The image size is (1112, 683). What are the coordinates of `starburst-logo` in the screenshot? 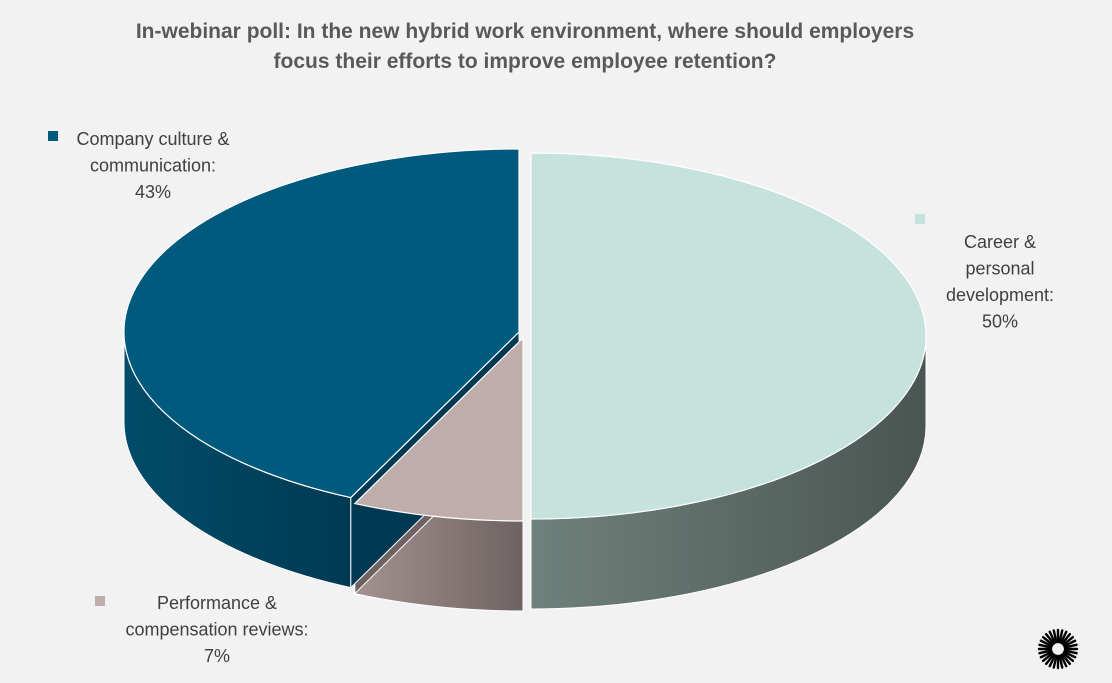 It's located at (1058, 649).